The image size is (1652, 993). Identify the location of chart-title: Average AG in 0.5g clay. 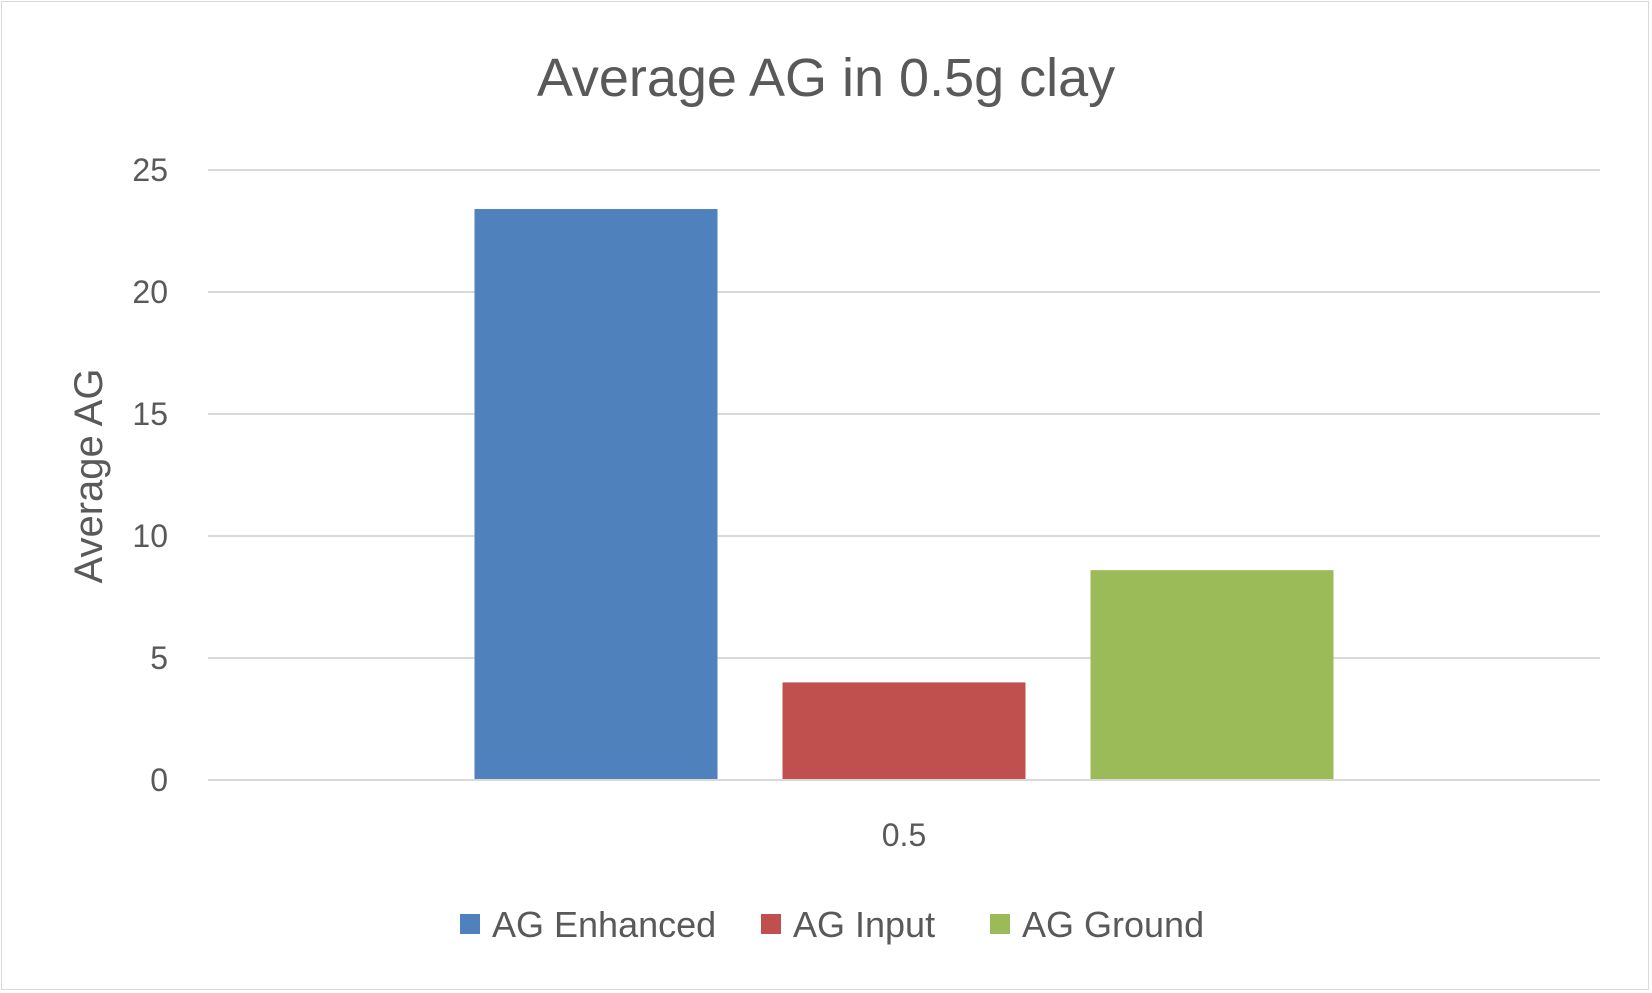
(826, 78).